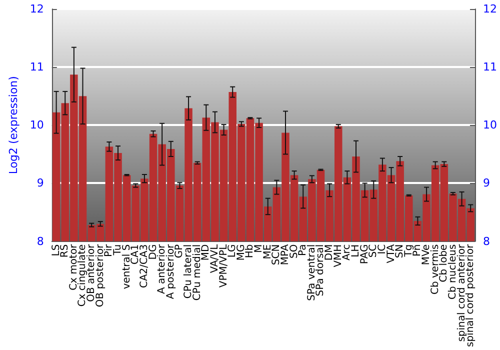  What do you see at coordinates (40, 183) in the screenshot?
I see `y-tick-label: 9` at bounding box center [40, 183].